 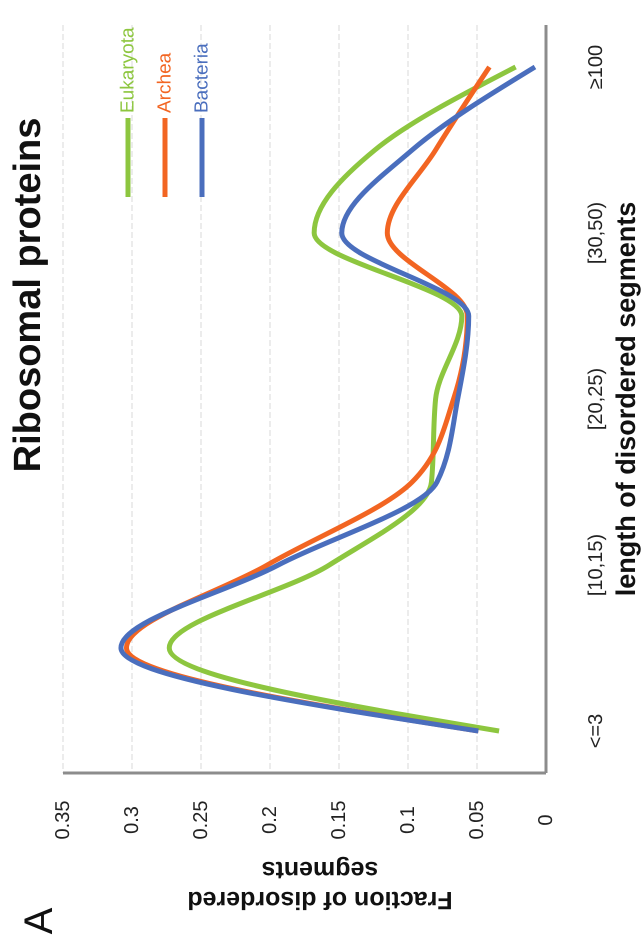 What do you see at coordinates (596, 233) in the screenshot?
I see `y-tick-label: [30,50)` at bounding box center [596, 233].